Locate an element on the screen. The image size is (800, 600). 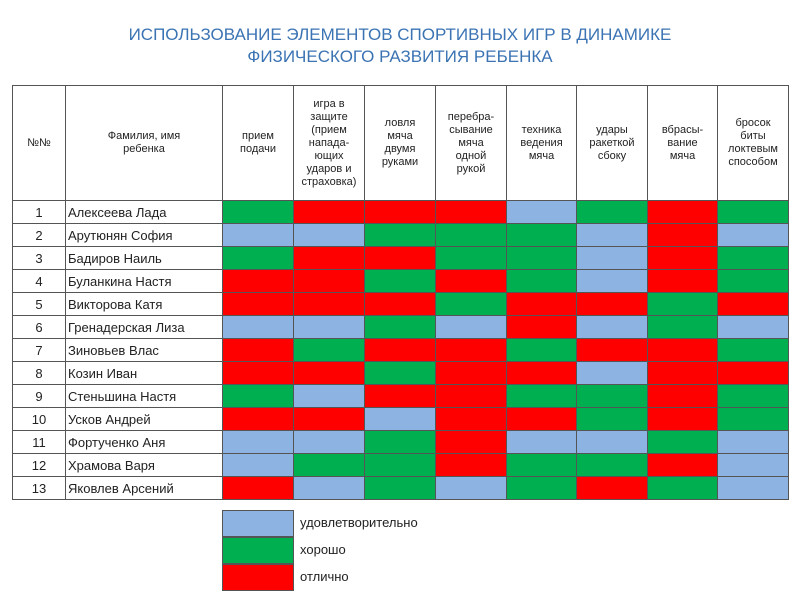
row-number: 4 is located at coordinates (39, 281).